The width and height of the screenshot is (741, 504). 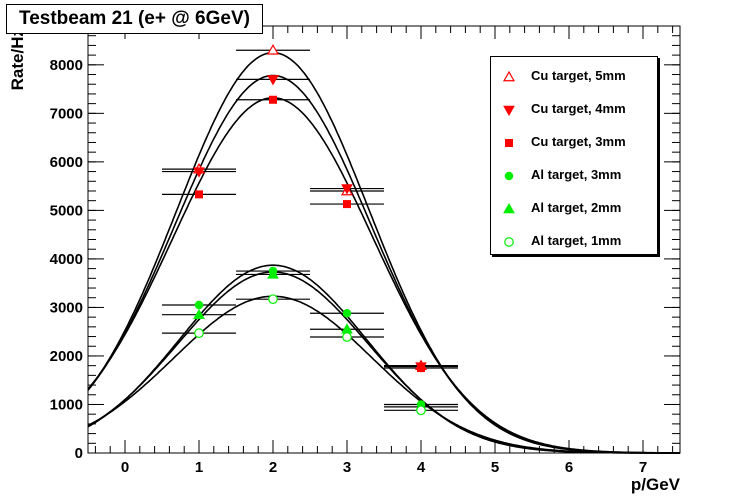 What do you see at coordinates (66, 65) in the screenshot?
I see `y-tick-label: 8000` at bounding box center [66, 65].